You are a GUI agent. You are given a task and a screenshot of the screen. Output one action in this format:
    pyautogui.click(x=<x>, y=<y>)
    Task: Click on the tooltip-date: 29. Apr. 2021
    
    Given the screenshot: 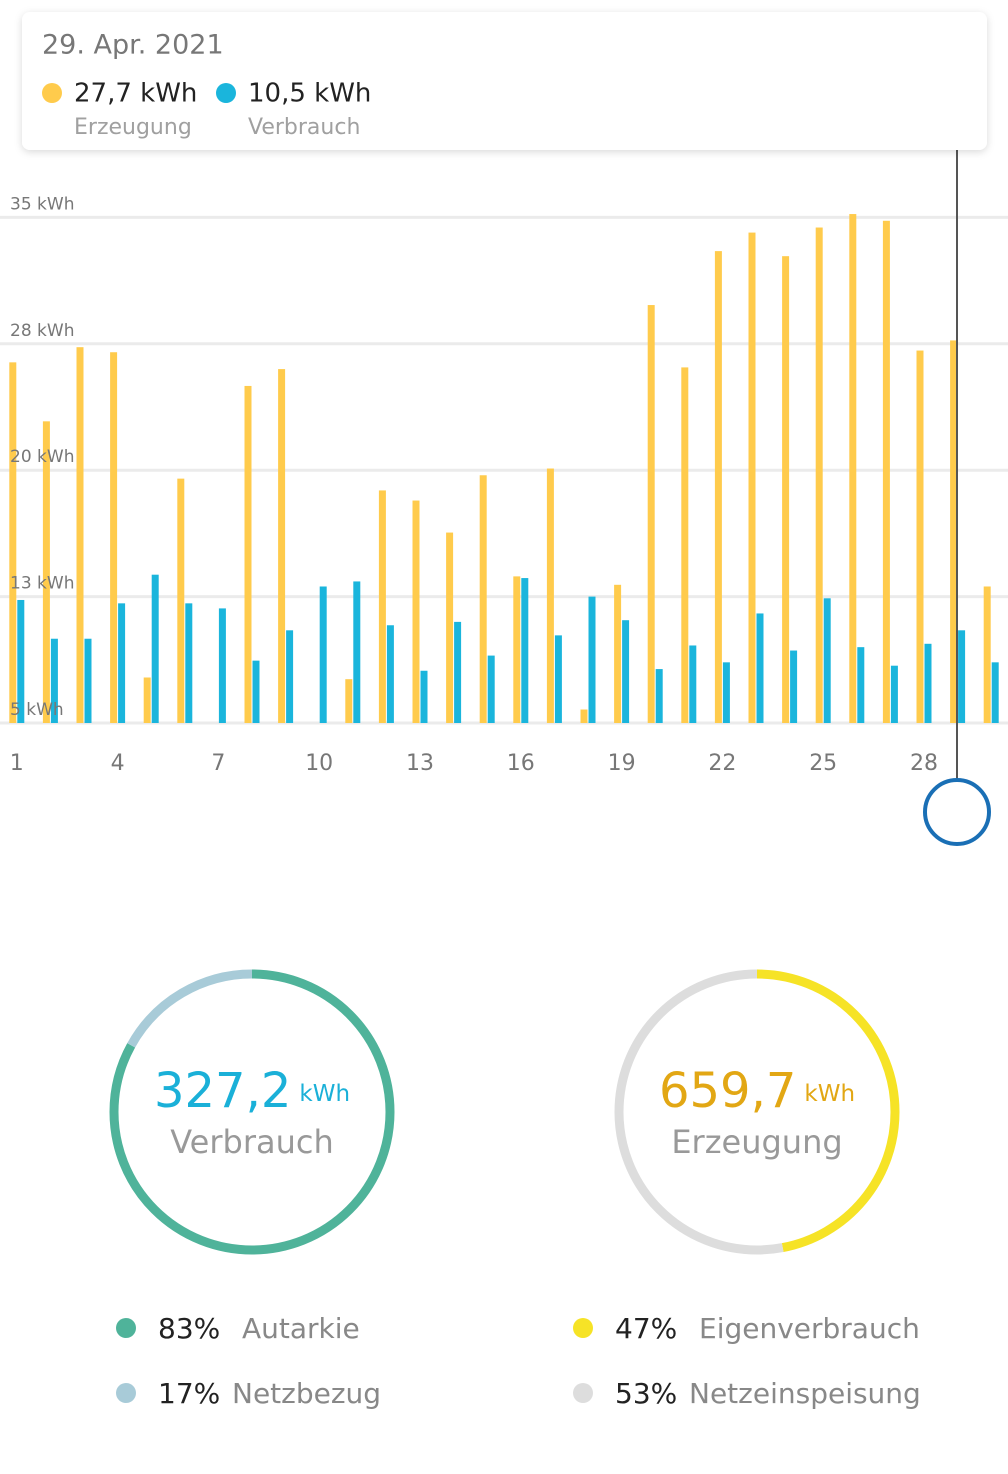 What is the action you would take?
    pyautogui.click(x=133, y=45)
    